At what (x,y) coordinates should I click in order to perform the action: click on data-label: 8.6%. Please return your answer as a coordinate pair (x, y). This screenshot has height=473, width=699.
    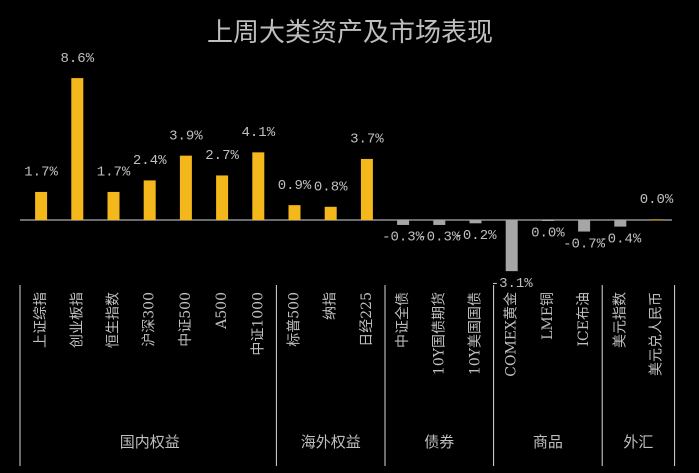
    Looking at the image, I should click on (77, 59).